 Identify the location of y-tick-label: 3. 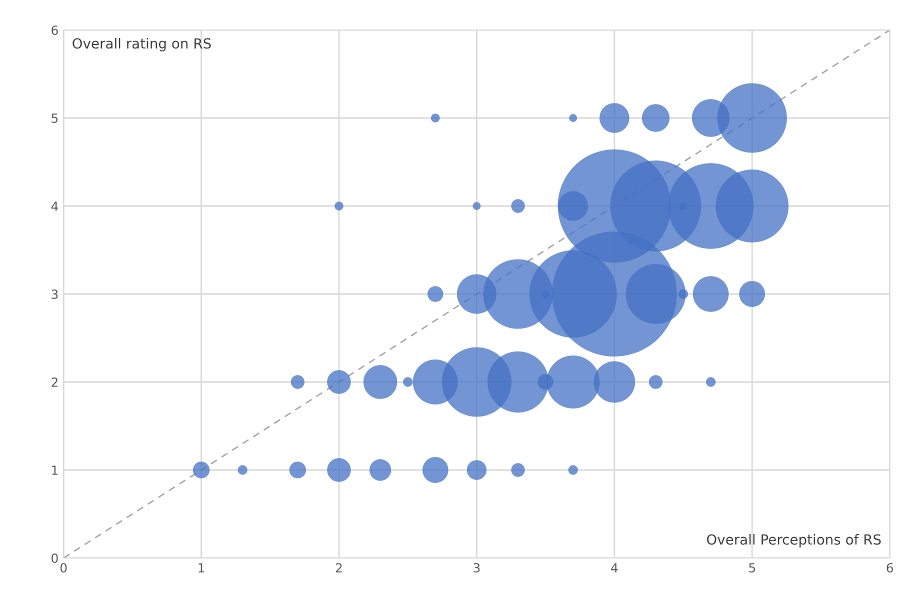
(55, 294).